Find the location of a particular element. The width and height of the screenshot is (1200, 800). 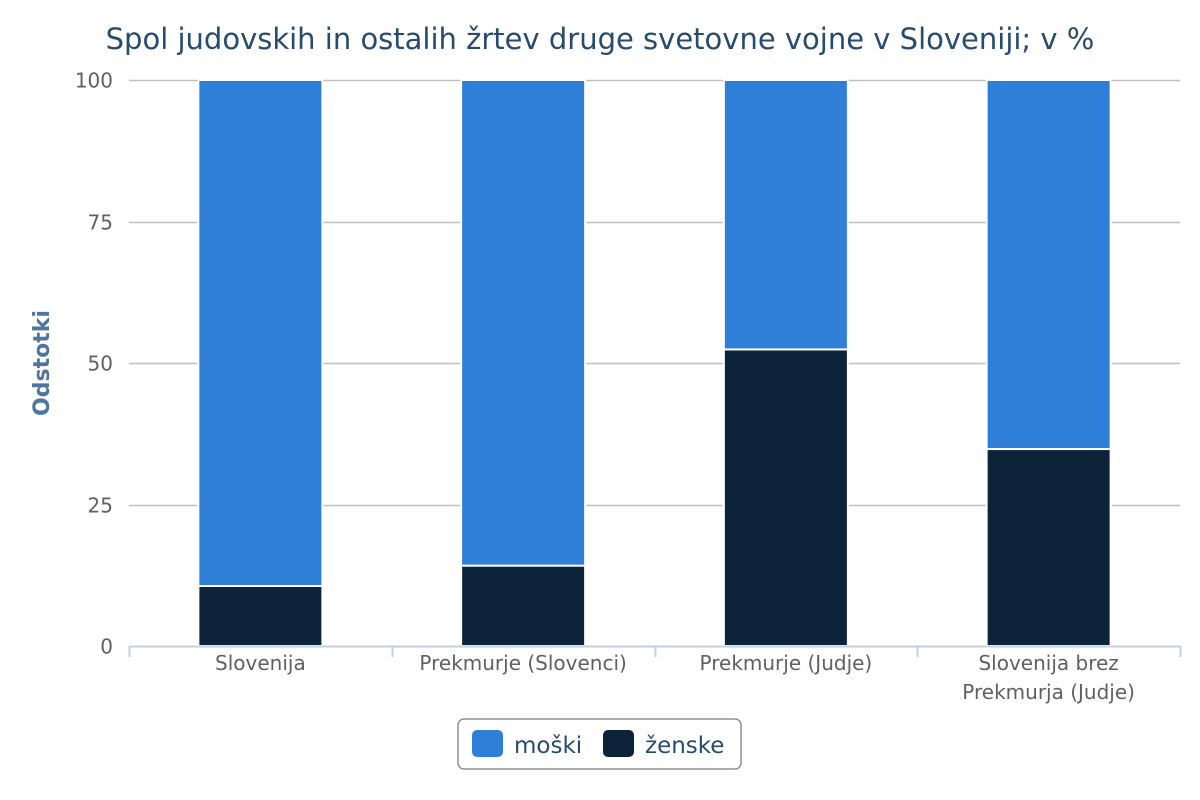

legend-label-moski: moški is located at coordinates (548, 746).